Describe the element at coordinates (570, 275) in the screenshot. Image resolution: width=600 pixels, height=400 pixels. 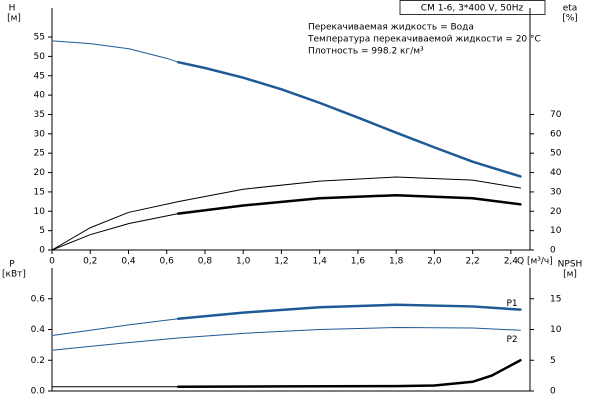
I see `y2-axis-unit: [м]` at that location.